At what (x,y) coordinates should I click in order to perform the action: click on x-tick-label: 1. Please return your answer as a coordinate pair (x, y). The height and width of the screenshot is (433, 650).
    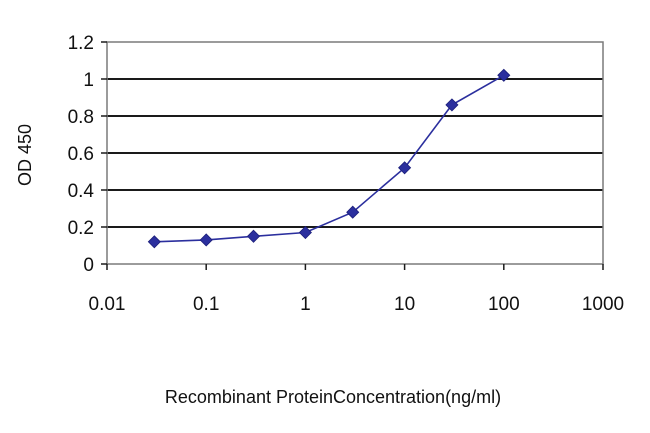
    Looking at the image, I should click on (305, 304).